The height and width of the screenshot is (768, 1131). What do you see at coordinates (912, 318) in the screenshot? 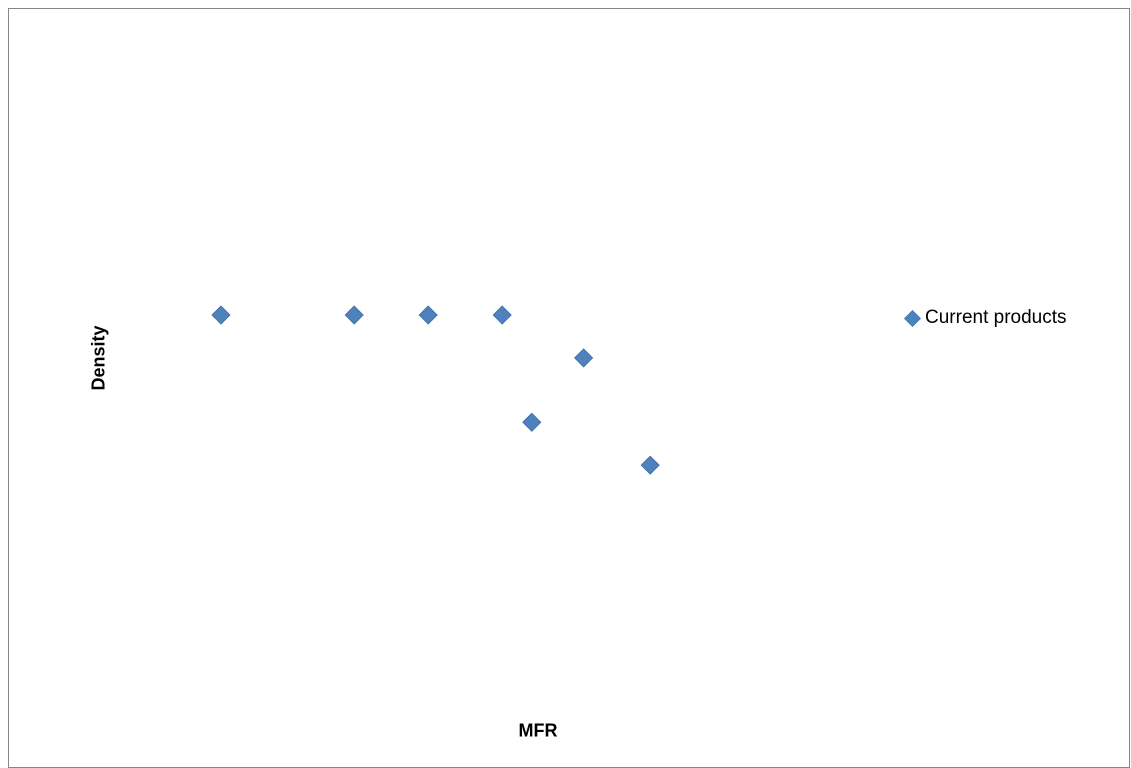
I see `legend-diamond-marker-icon` at bounding box center [912, 318].